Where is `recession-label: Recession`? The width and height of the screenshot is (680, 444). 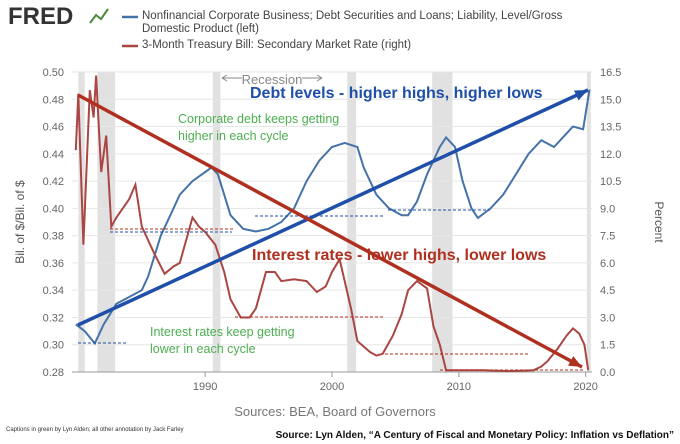
recession-label: Recession is located at coordinates (272, 79).